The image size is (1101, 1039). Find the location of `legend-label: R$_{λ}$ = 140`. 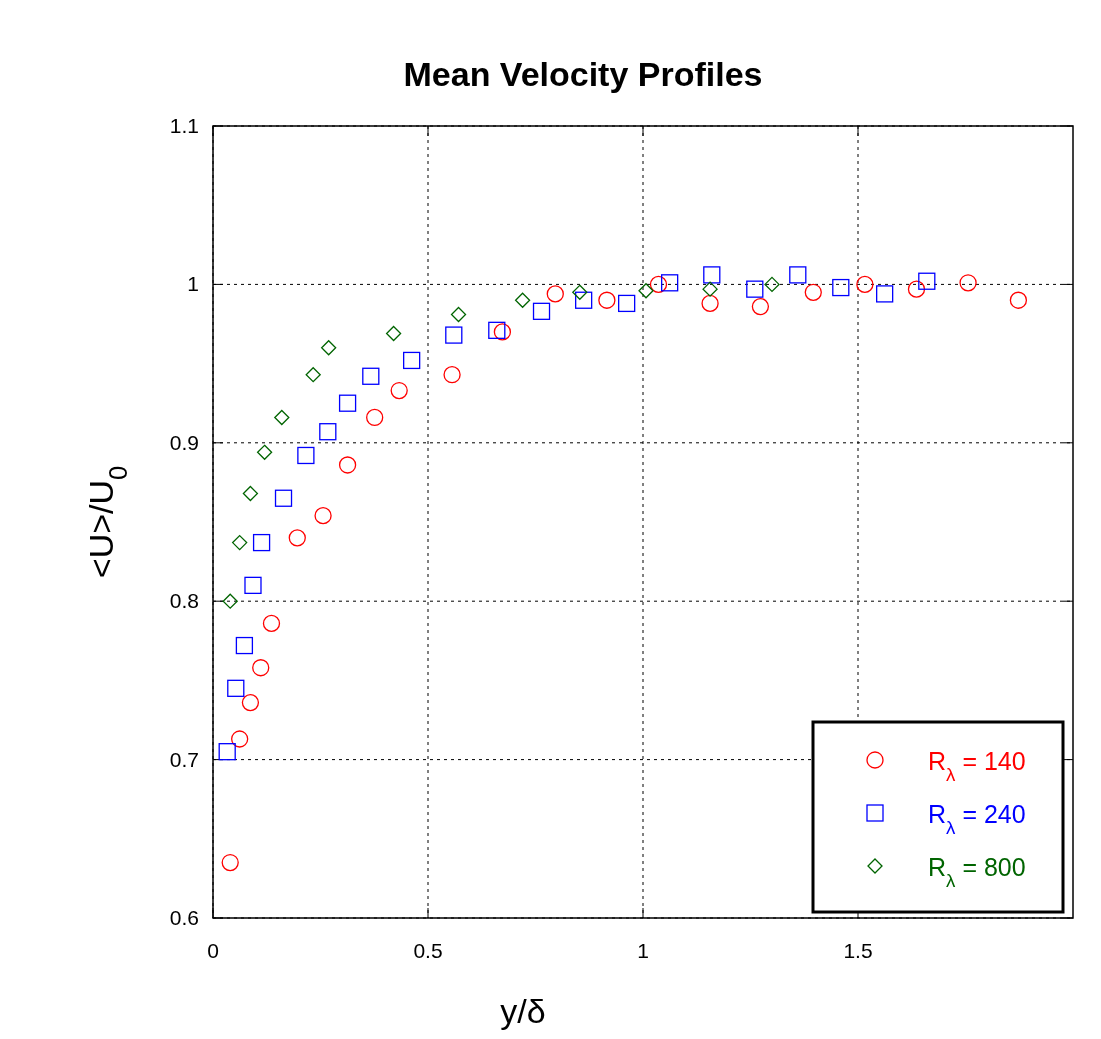

legend-label: R$_{λ}$ = 140 is located at coordinates (977, 766).